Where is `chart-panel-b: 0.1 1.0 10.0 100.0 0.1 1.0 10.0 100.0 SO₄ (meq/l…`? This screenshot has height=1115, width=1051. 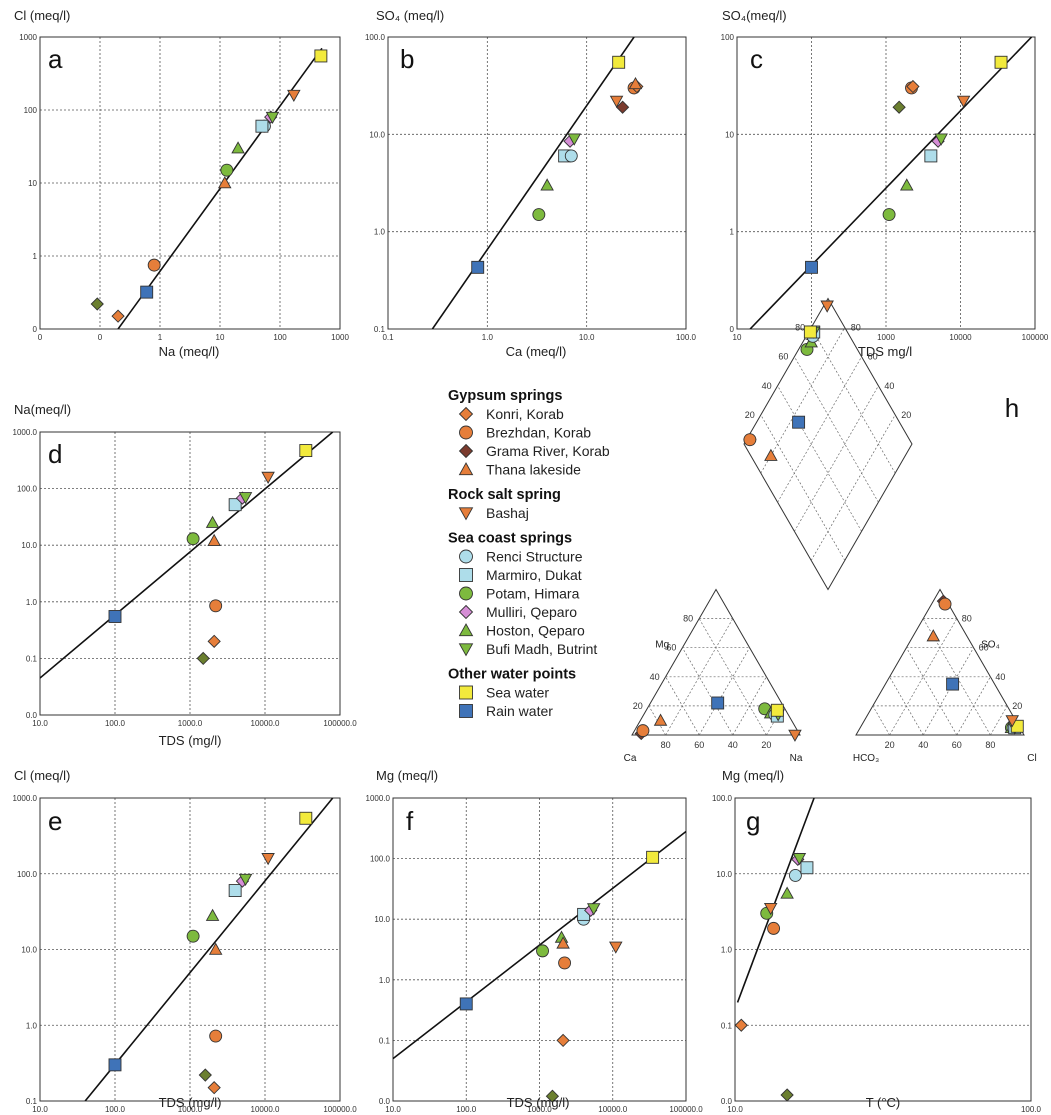
chart-panel-b: 0.1 1.0 10.0 100.0 0.1 1.0 10.0 100.0 SO₄ (meq/l… is located at coordinates (531, 183).